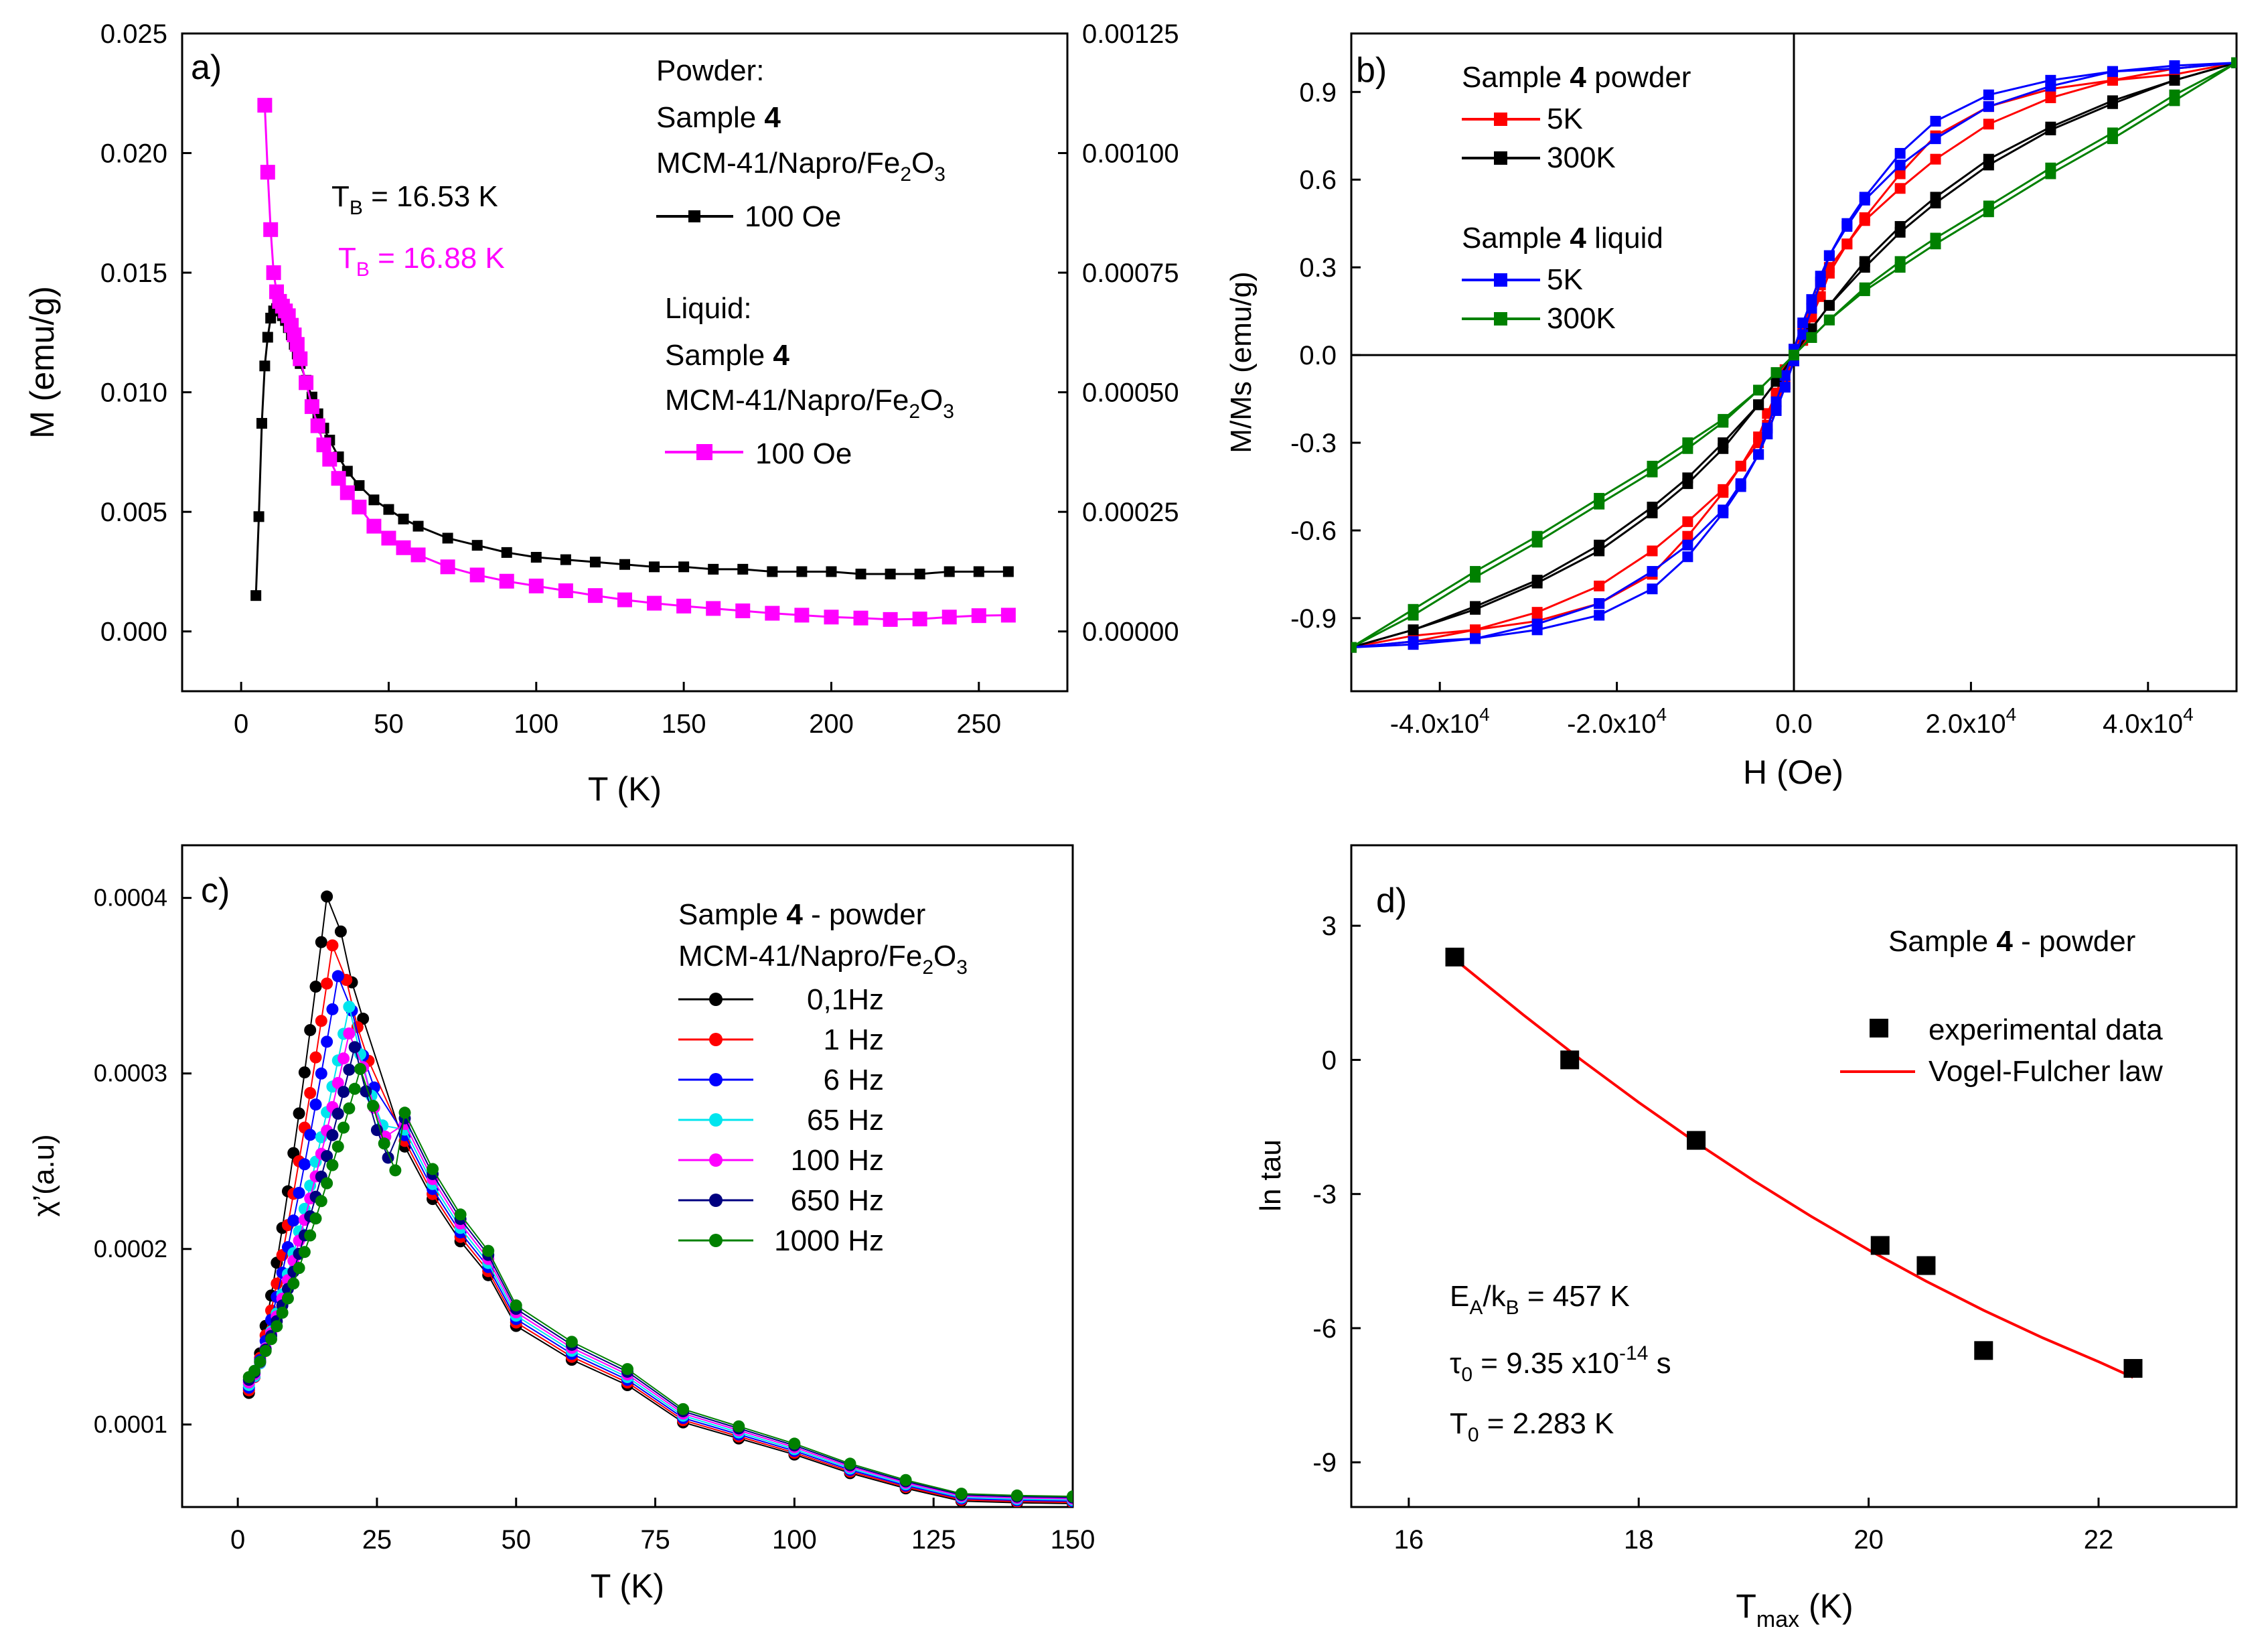  Describe the element at coordinates (1540, 1299) in the screenshot. I see `param-ea: EA/kB = 457 K` at that location.